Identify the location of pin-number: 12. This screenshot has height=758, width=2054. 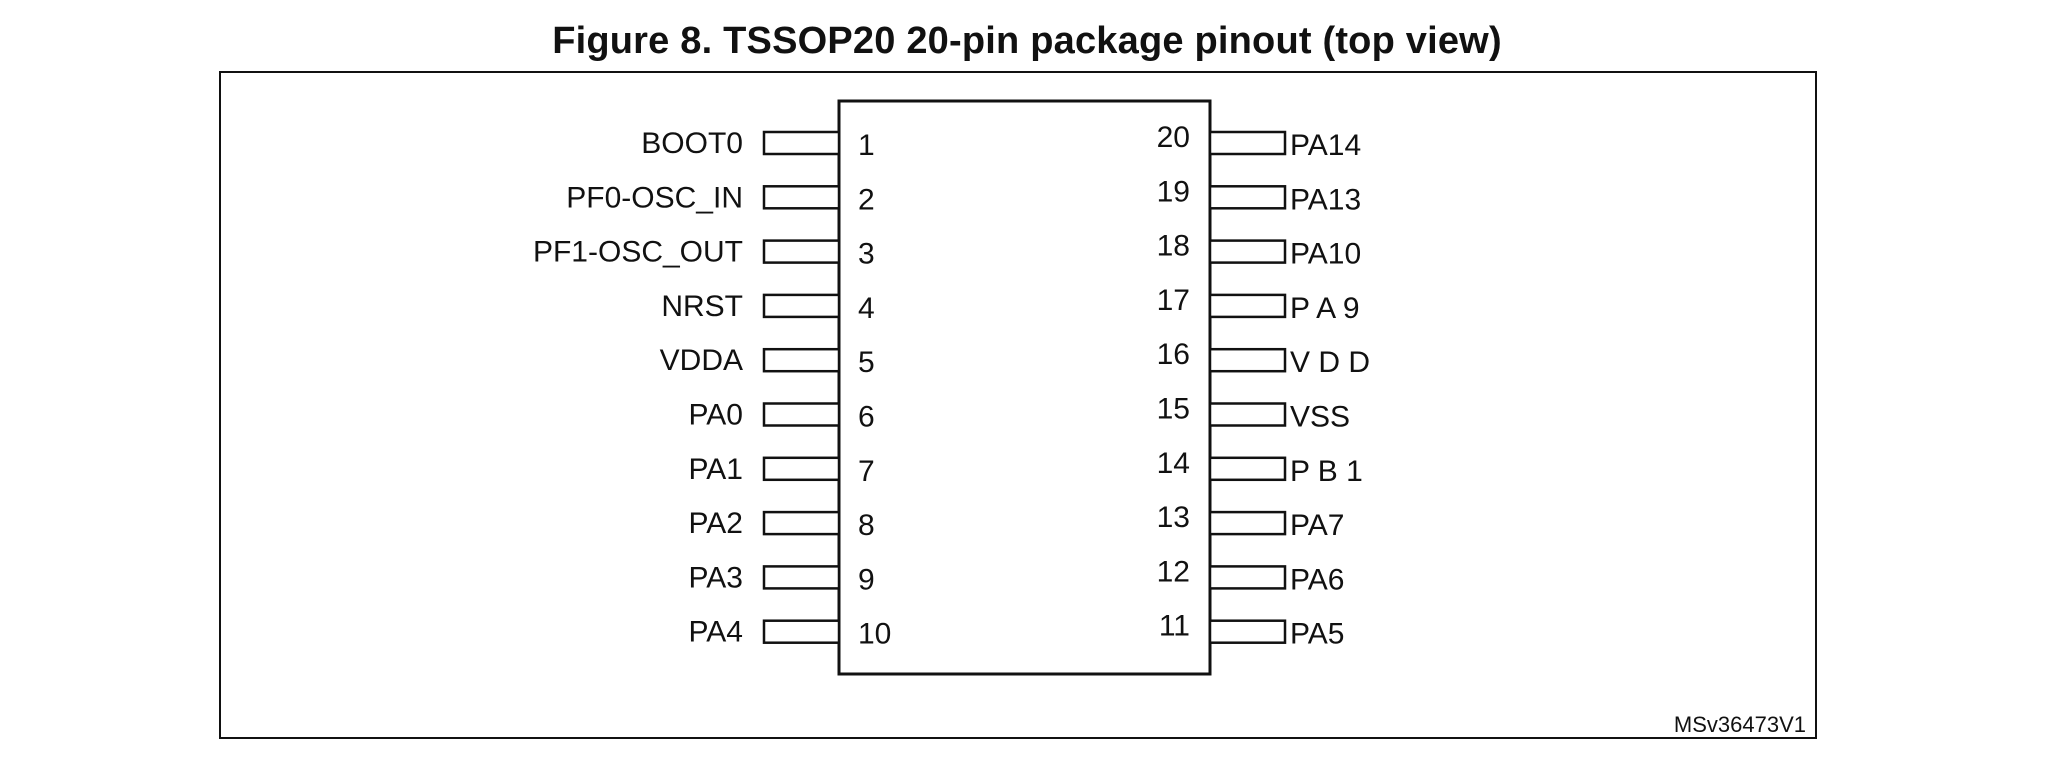
(1173, 571).